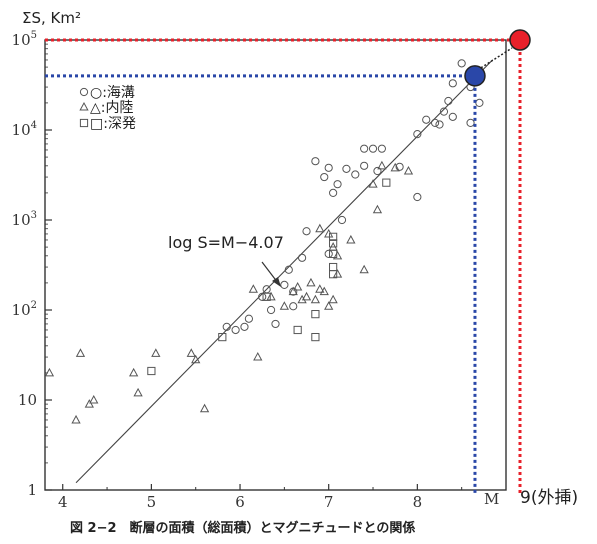 The image size is (597, 544). I want to click on y-tick-label: 10², so click(24, 309).